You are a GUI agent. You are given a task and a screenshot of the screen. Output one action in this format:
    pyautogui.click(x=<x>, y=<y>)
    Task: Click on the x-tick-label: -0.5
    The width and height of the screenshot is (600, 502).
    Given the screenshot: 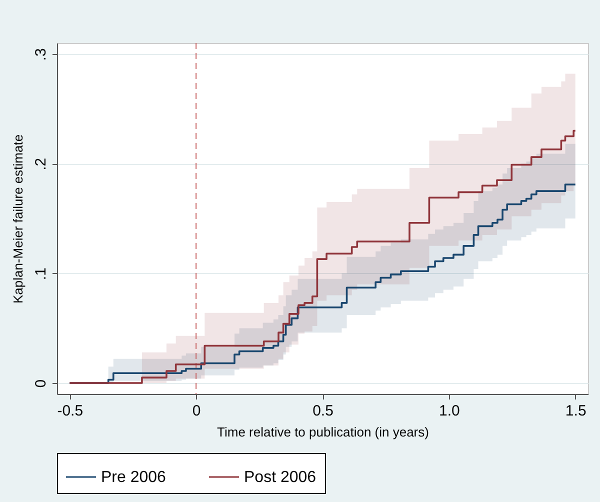 What is the action you would take?
    pyautogui.click(x=70, y=411)
    